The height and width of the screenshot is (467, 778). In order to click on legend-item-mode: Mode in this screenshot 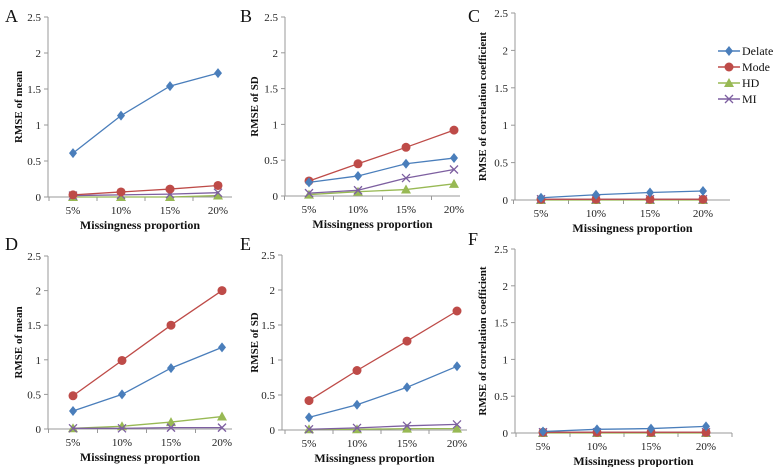, I will do `click(744, 67)`.